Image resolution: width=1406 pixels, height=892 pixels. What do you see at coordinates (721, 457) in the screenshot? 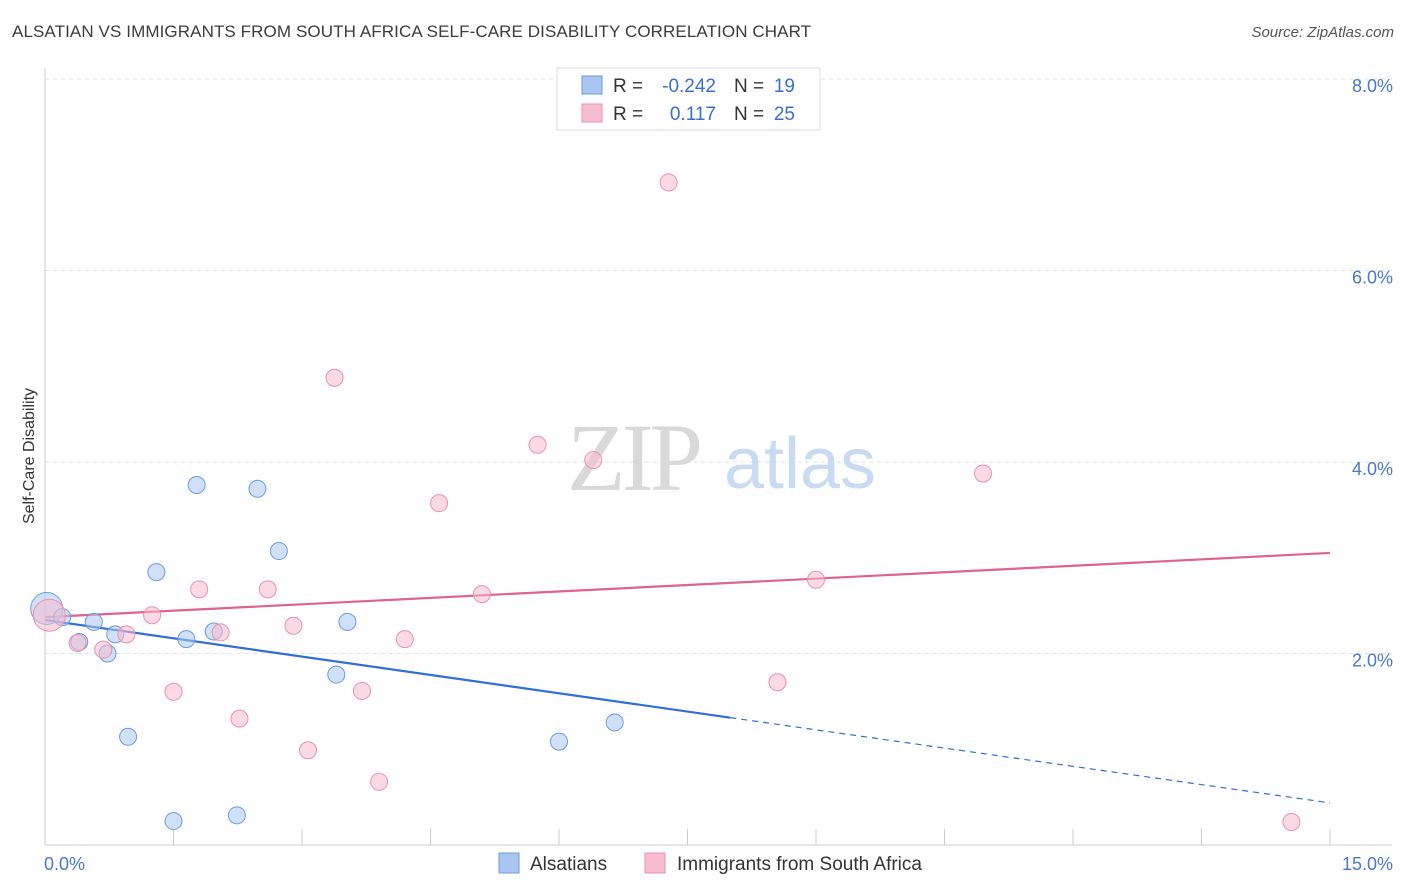
I see `watermark: ZIP atlas` at bounding box center [721, 457].